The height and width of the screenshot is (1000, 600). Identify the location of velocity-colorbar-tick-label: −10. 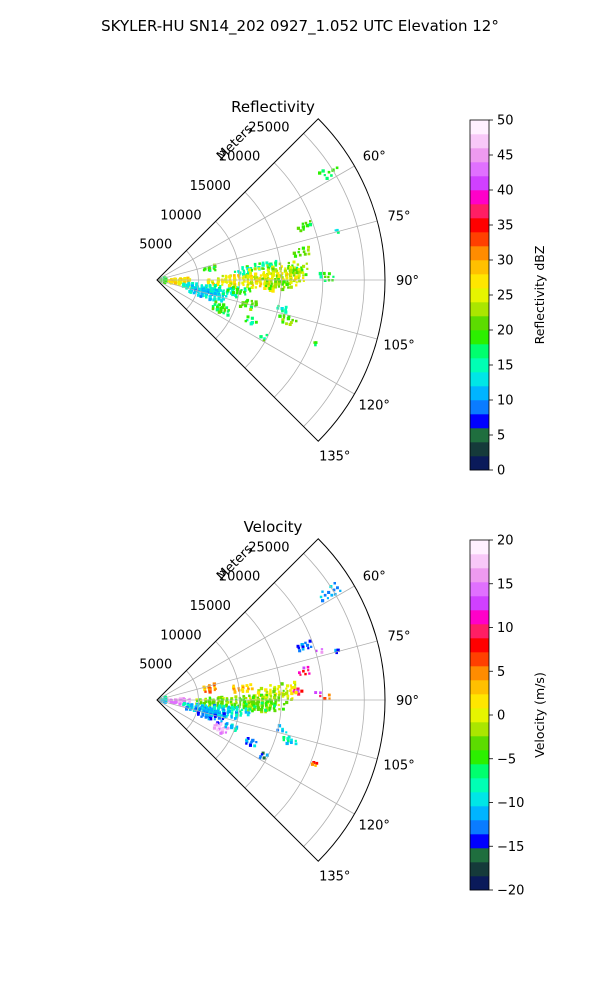
(510, 803).